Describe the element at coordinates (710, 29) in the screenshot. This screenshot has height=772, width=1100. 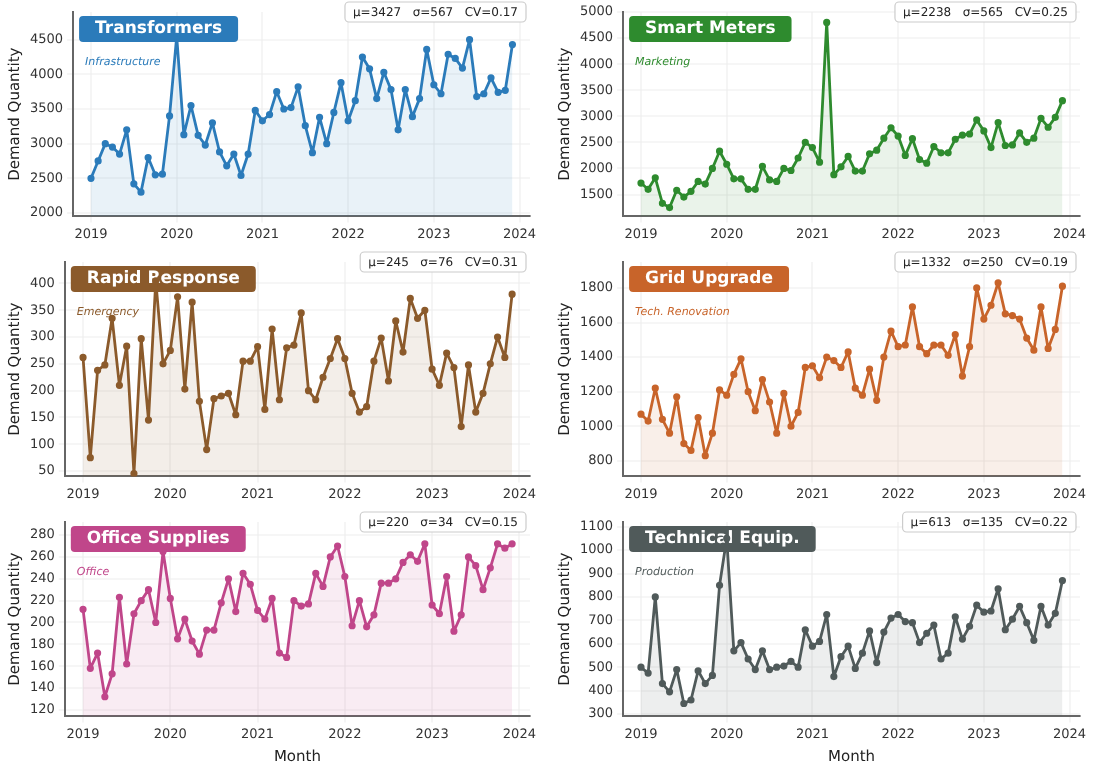
I see `text: Smart Meters` at that location.